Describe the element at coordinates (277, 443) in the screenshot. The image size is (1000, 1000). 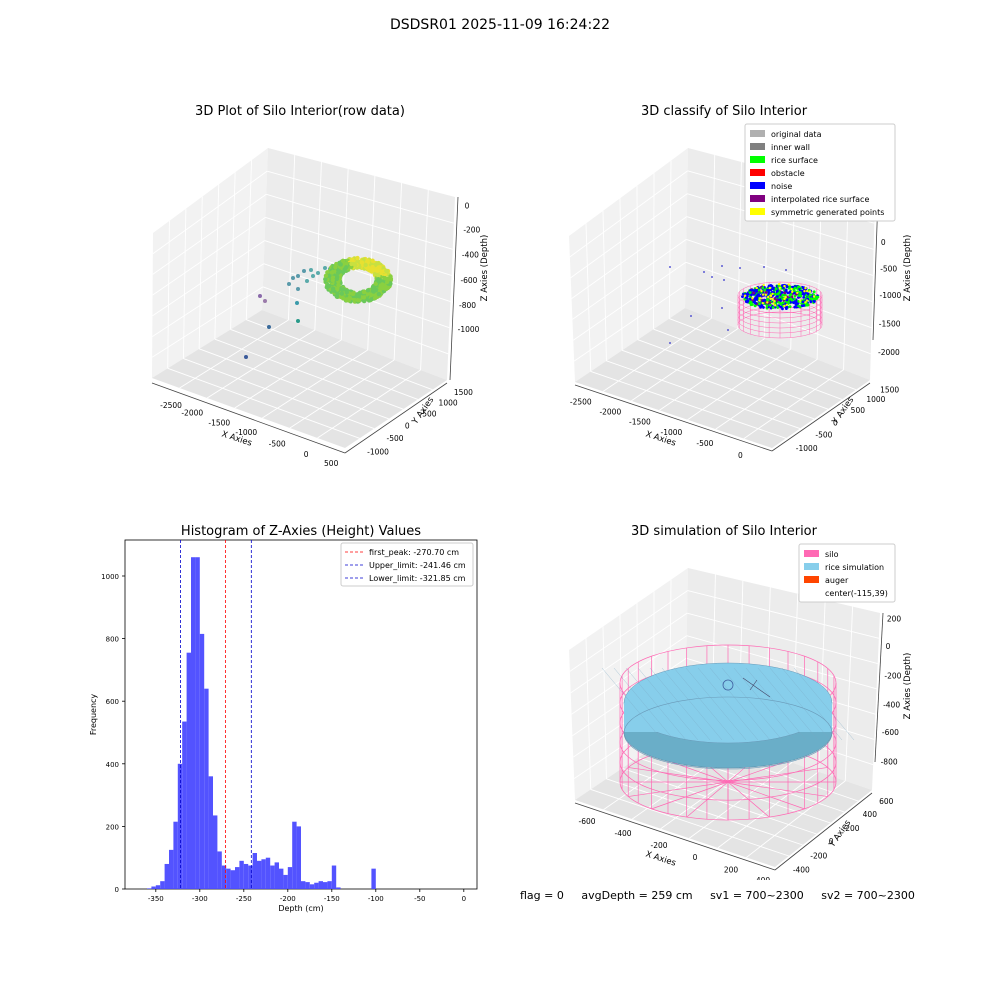
I see `x-tick-label: -500` at that location.